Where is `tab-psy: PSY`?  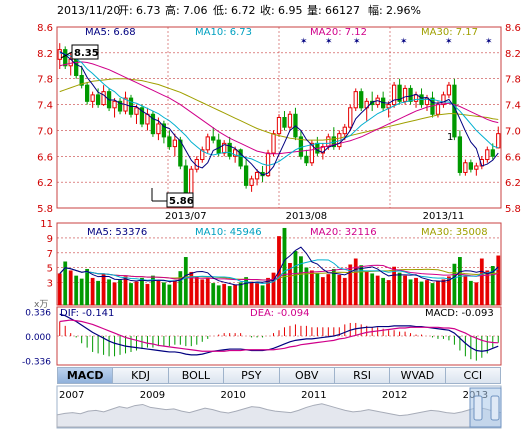
tab-psy: PSY is located at coordinates (252, 375).